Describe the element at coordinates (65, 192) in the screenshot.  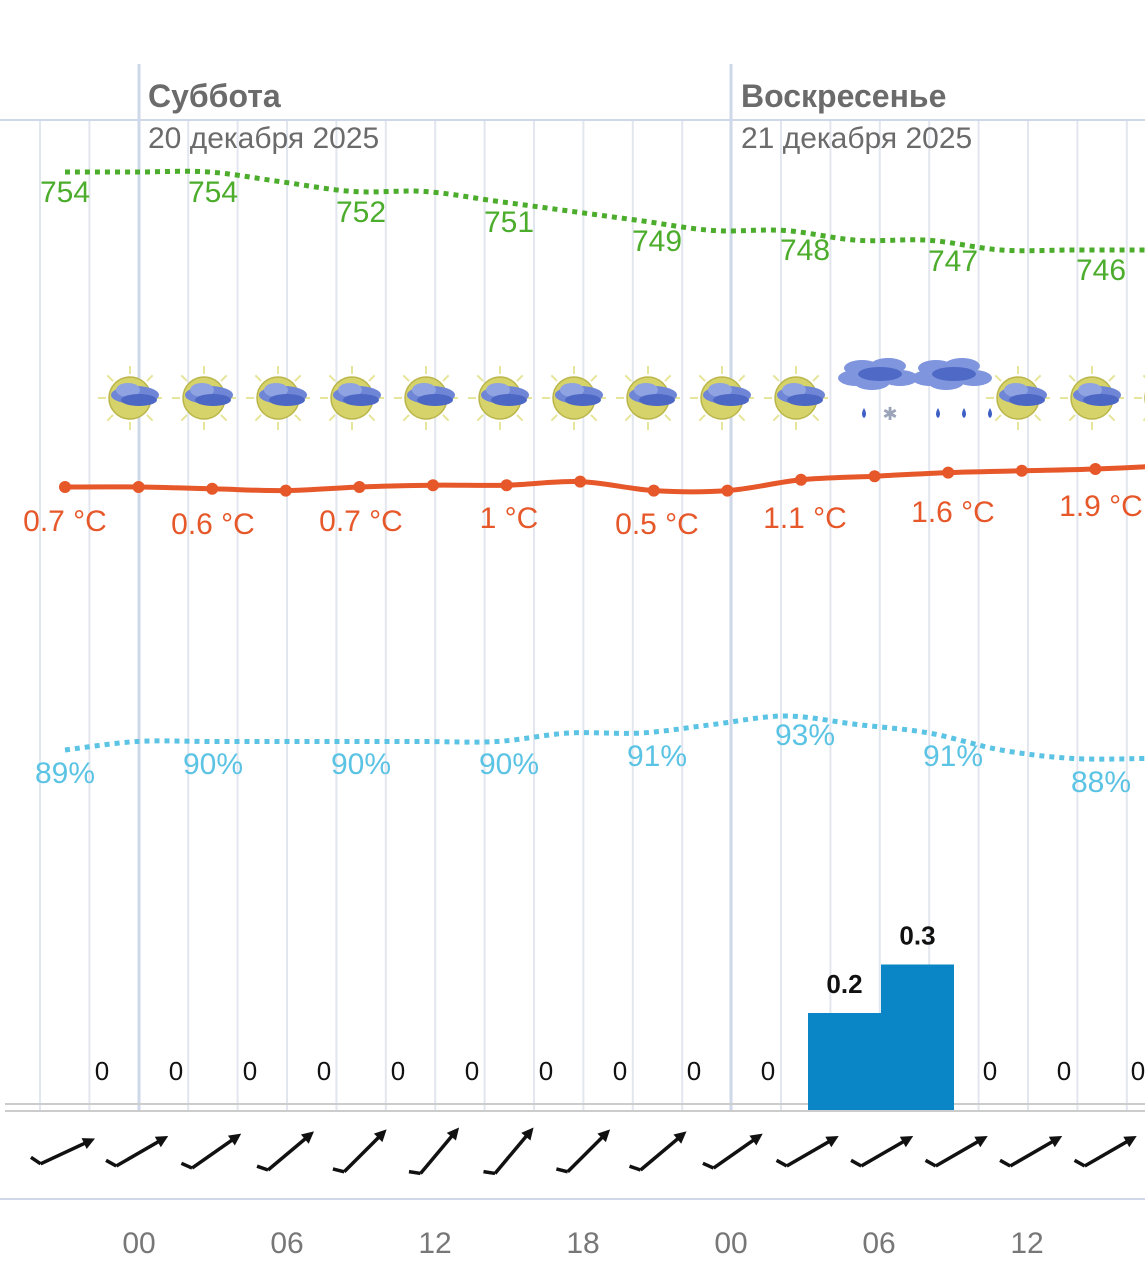
I see `pressure-label: 754` at that location.